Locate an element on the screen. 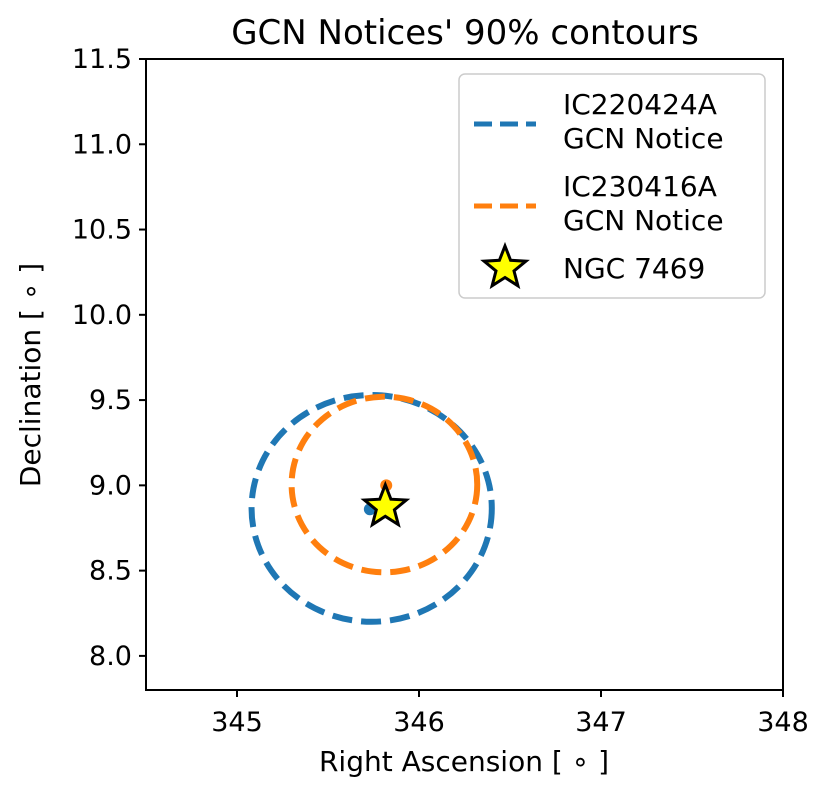 The image size is (830, 796). legend-star-icon is located at coordinates (505, 265).